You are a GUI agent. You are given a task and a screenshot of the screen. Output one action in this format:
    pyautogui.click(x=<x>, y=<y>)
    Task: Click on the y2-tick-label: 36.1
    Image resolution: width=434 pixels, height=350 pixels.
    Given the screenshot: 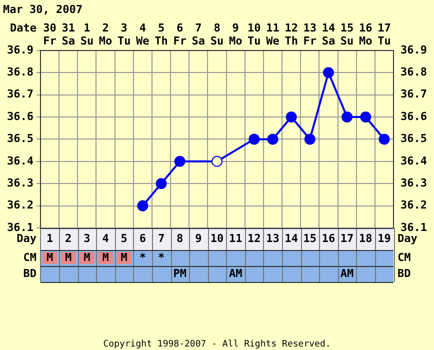 What is the action you would take?
    pyautogui.click(x=414, y=227)
    